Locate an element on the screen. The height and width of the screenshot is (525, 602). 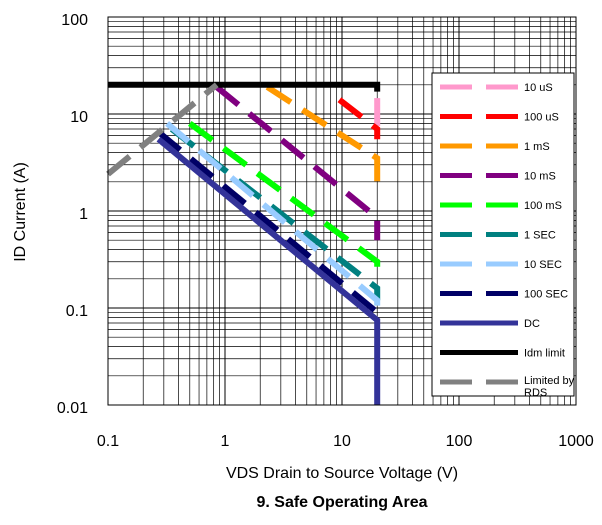
legend-label: 100 mS is located at coordinates (543, 206).